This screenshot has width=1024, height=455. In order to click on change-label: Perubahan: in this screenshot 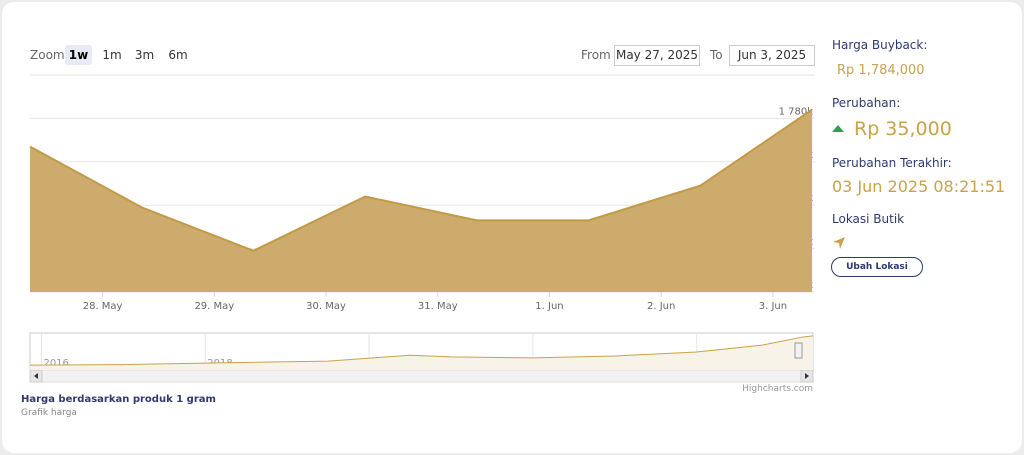, I will do `click(866, 103)`.